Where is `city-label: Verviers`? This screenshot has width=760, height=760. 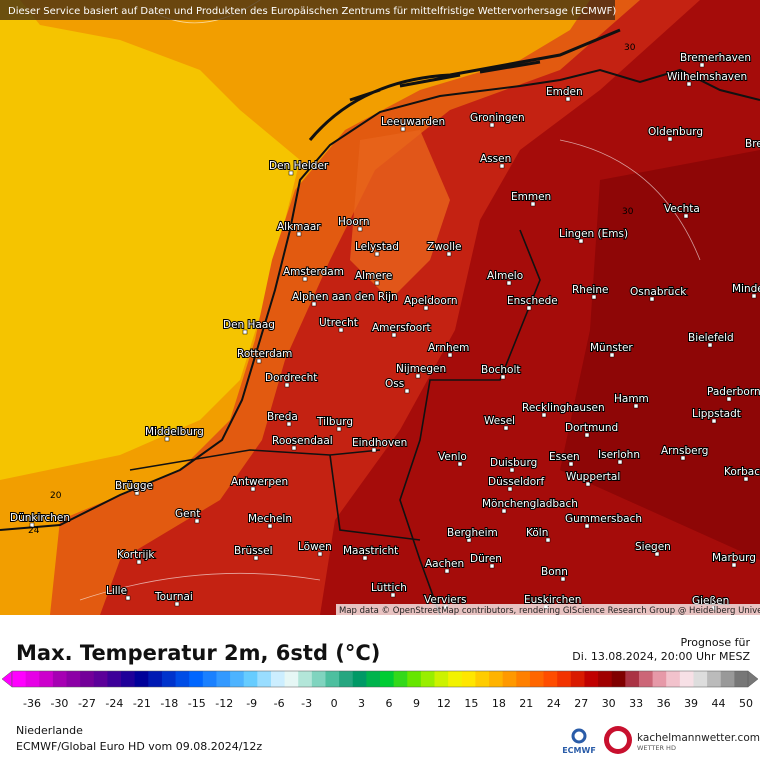
city-label: Verviers is located at coordinates (445, 600).